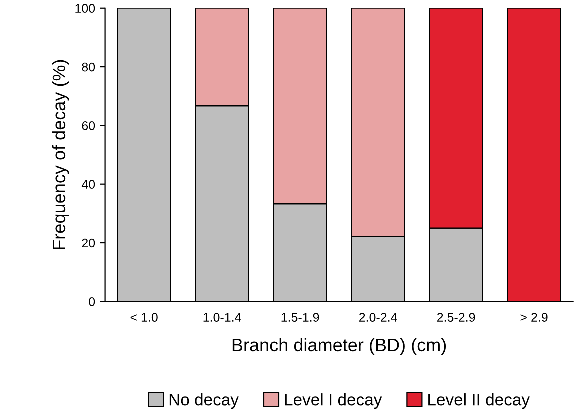  I want to click on legend-label: No decay, so click(204, 402).